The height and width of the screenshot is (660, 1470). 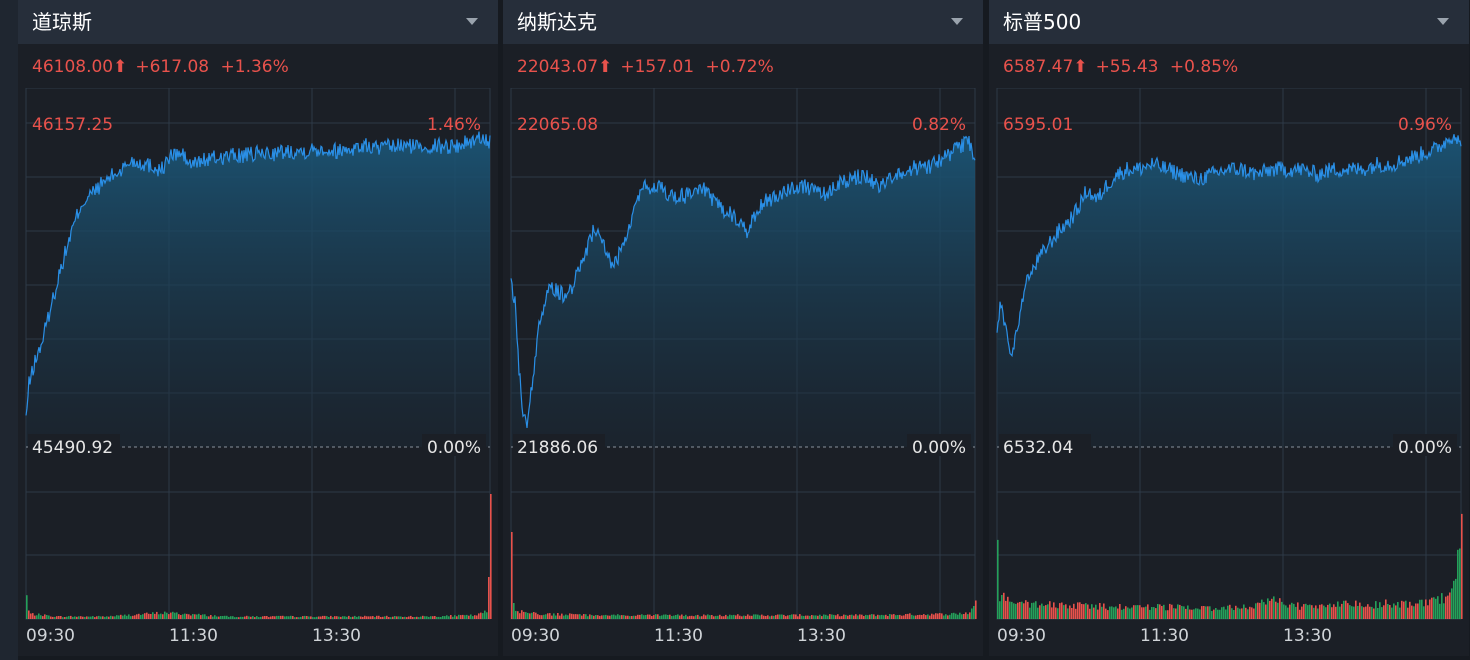 I want to click on quote-percent: +1.36%, so click(x=254, y=67).